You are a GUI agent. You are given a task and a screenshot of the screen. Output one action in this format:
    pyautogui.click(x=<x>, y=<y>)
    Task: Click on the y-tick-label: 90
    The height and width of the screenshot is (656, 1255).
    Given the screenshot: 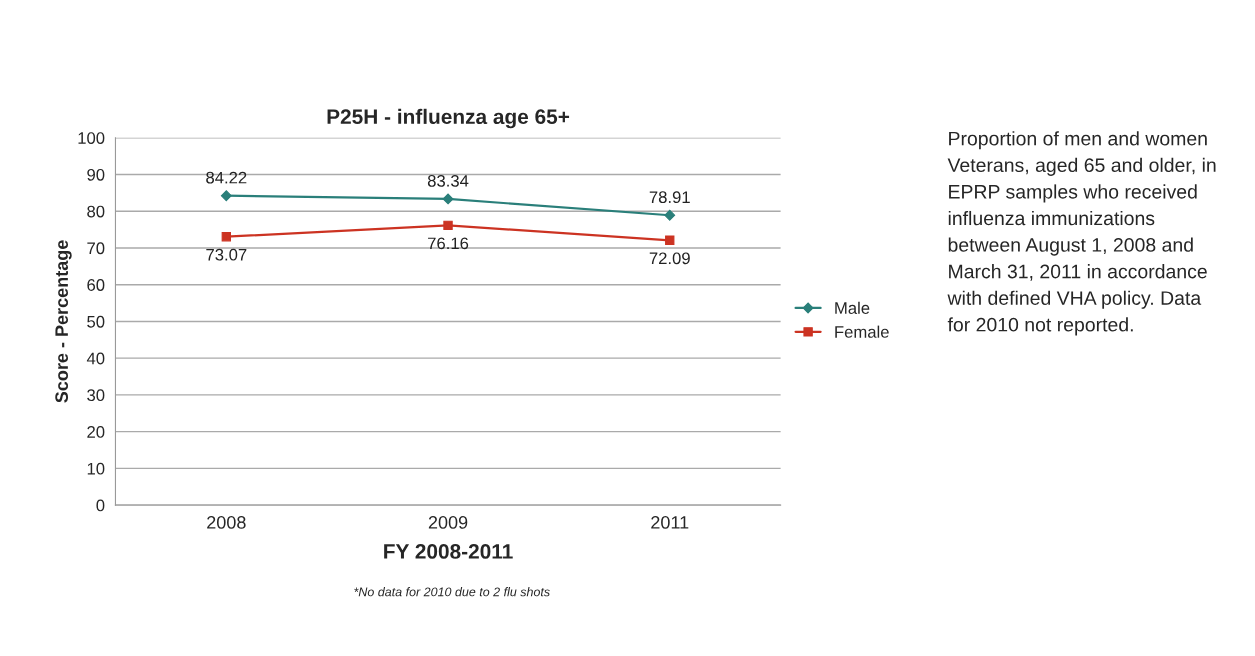 What is the action you would take?
    pyautogui.click(x=96, y=174)
    